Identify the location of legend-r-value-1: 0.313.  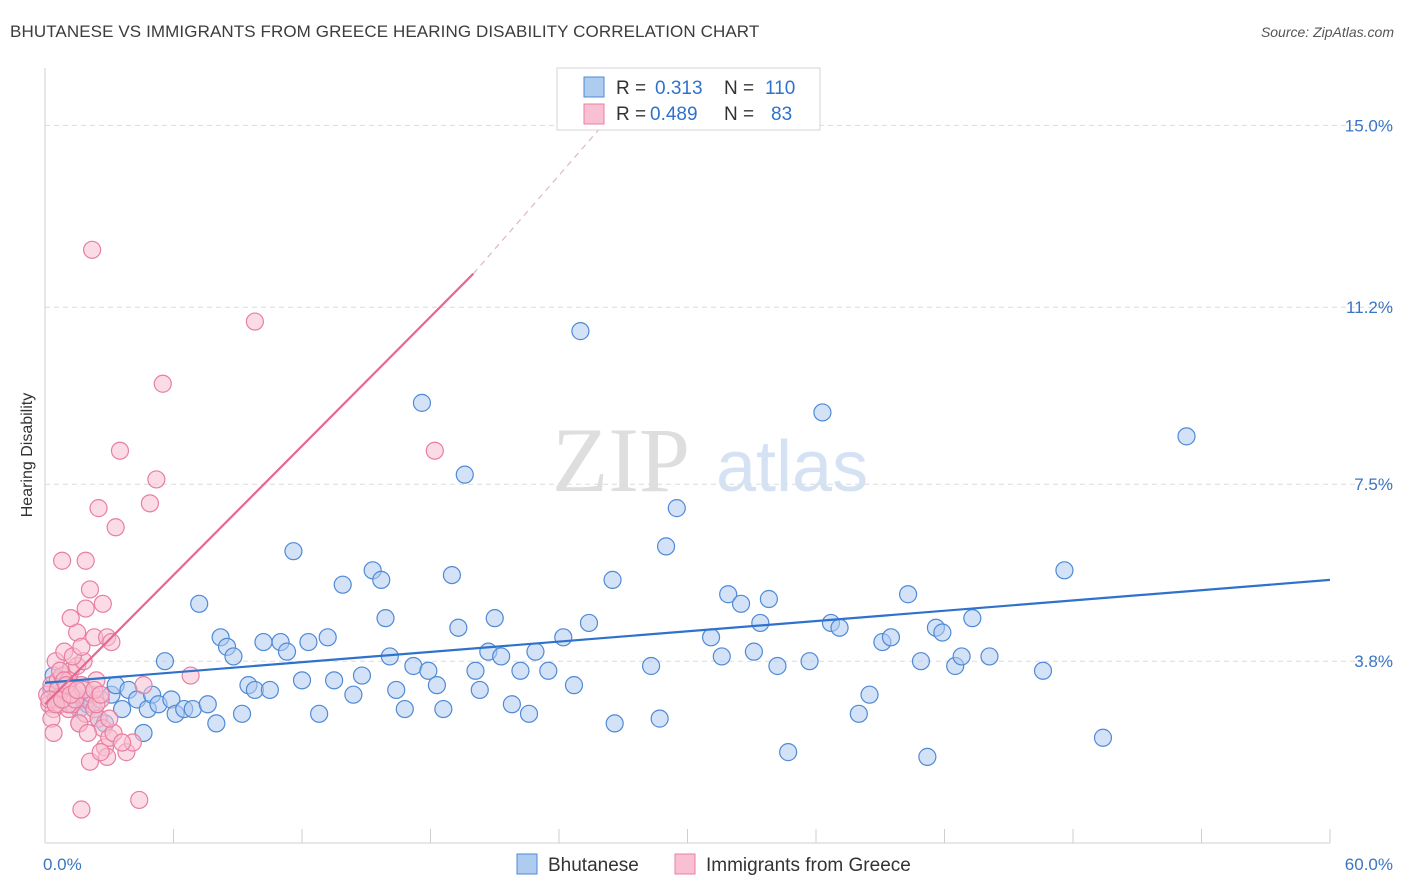
(679, 88).